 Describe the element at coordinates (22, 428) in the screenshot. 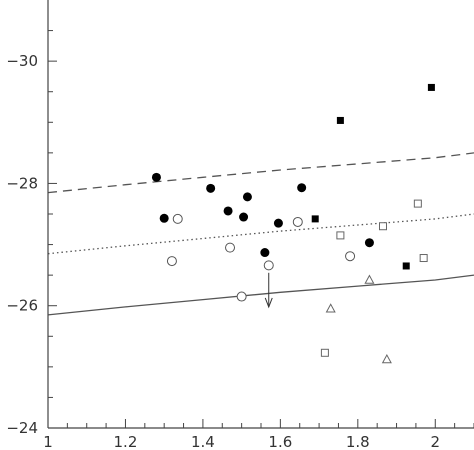

I see `y-tick-label: −24` at that location.